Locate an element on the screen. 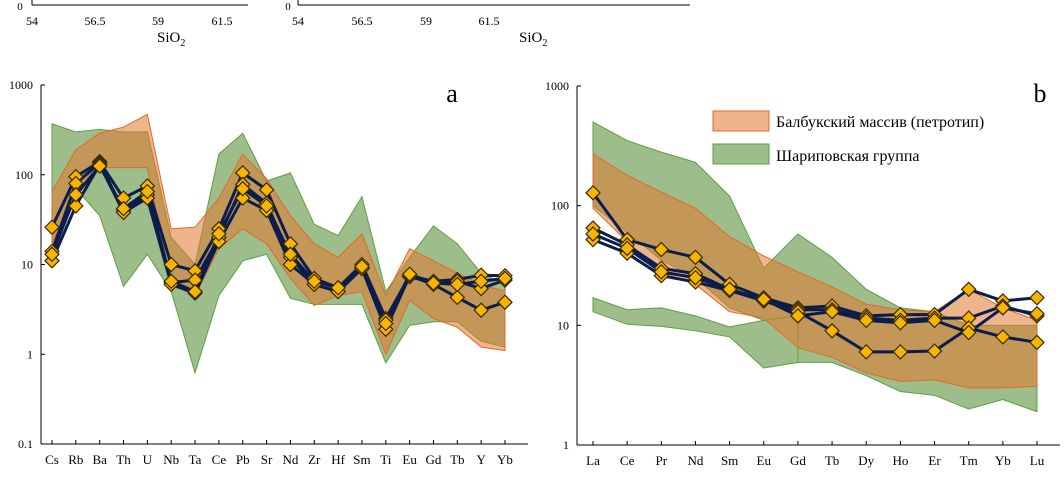 This screenshot has width=1064, height=482. panel-label: a is located at coordinates (452, 93).